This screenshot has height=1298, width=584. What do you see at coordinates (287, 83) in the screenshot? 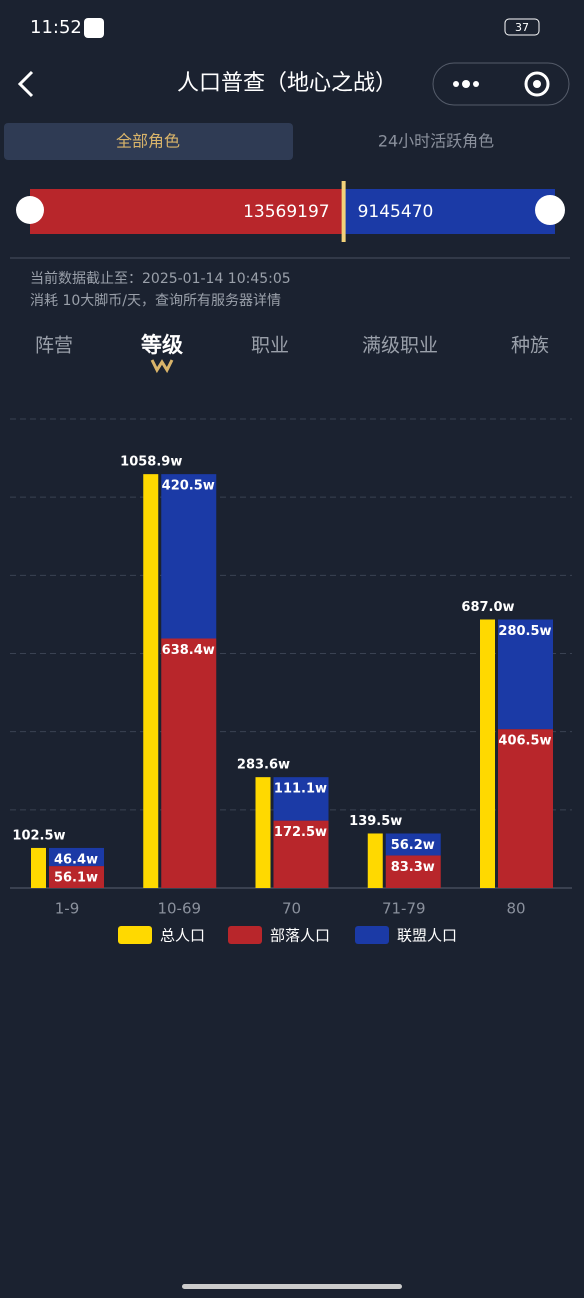
I see `page-title: 人口普查（地心之战）` at bounding box center [287, 83].